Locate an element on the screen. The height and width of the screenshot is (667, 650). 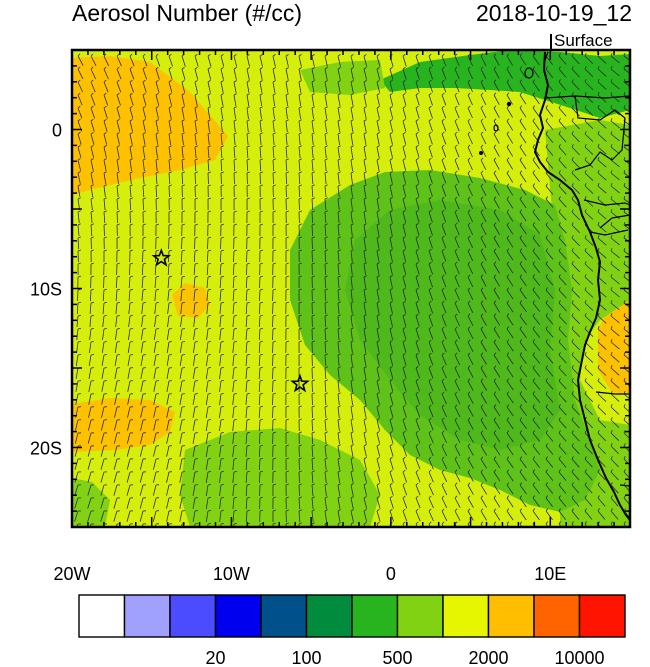
station-markers is located at coordinates (230, 320).